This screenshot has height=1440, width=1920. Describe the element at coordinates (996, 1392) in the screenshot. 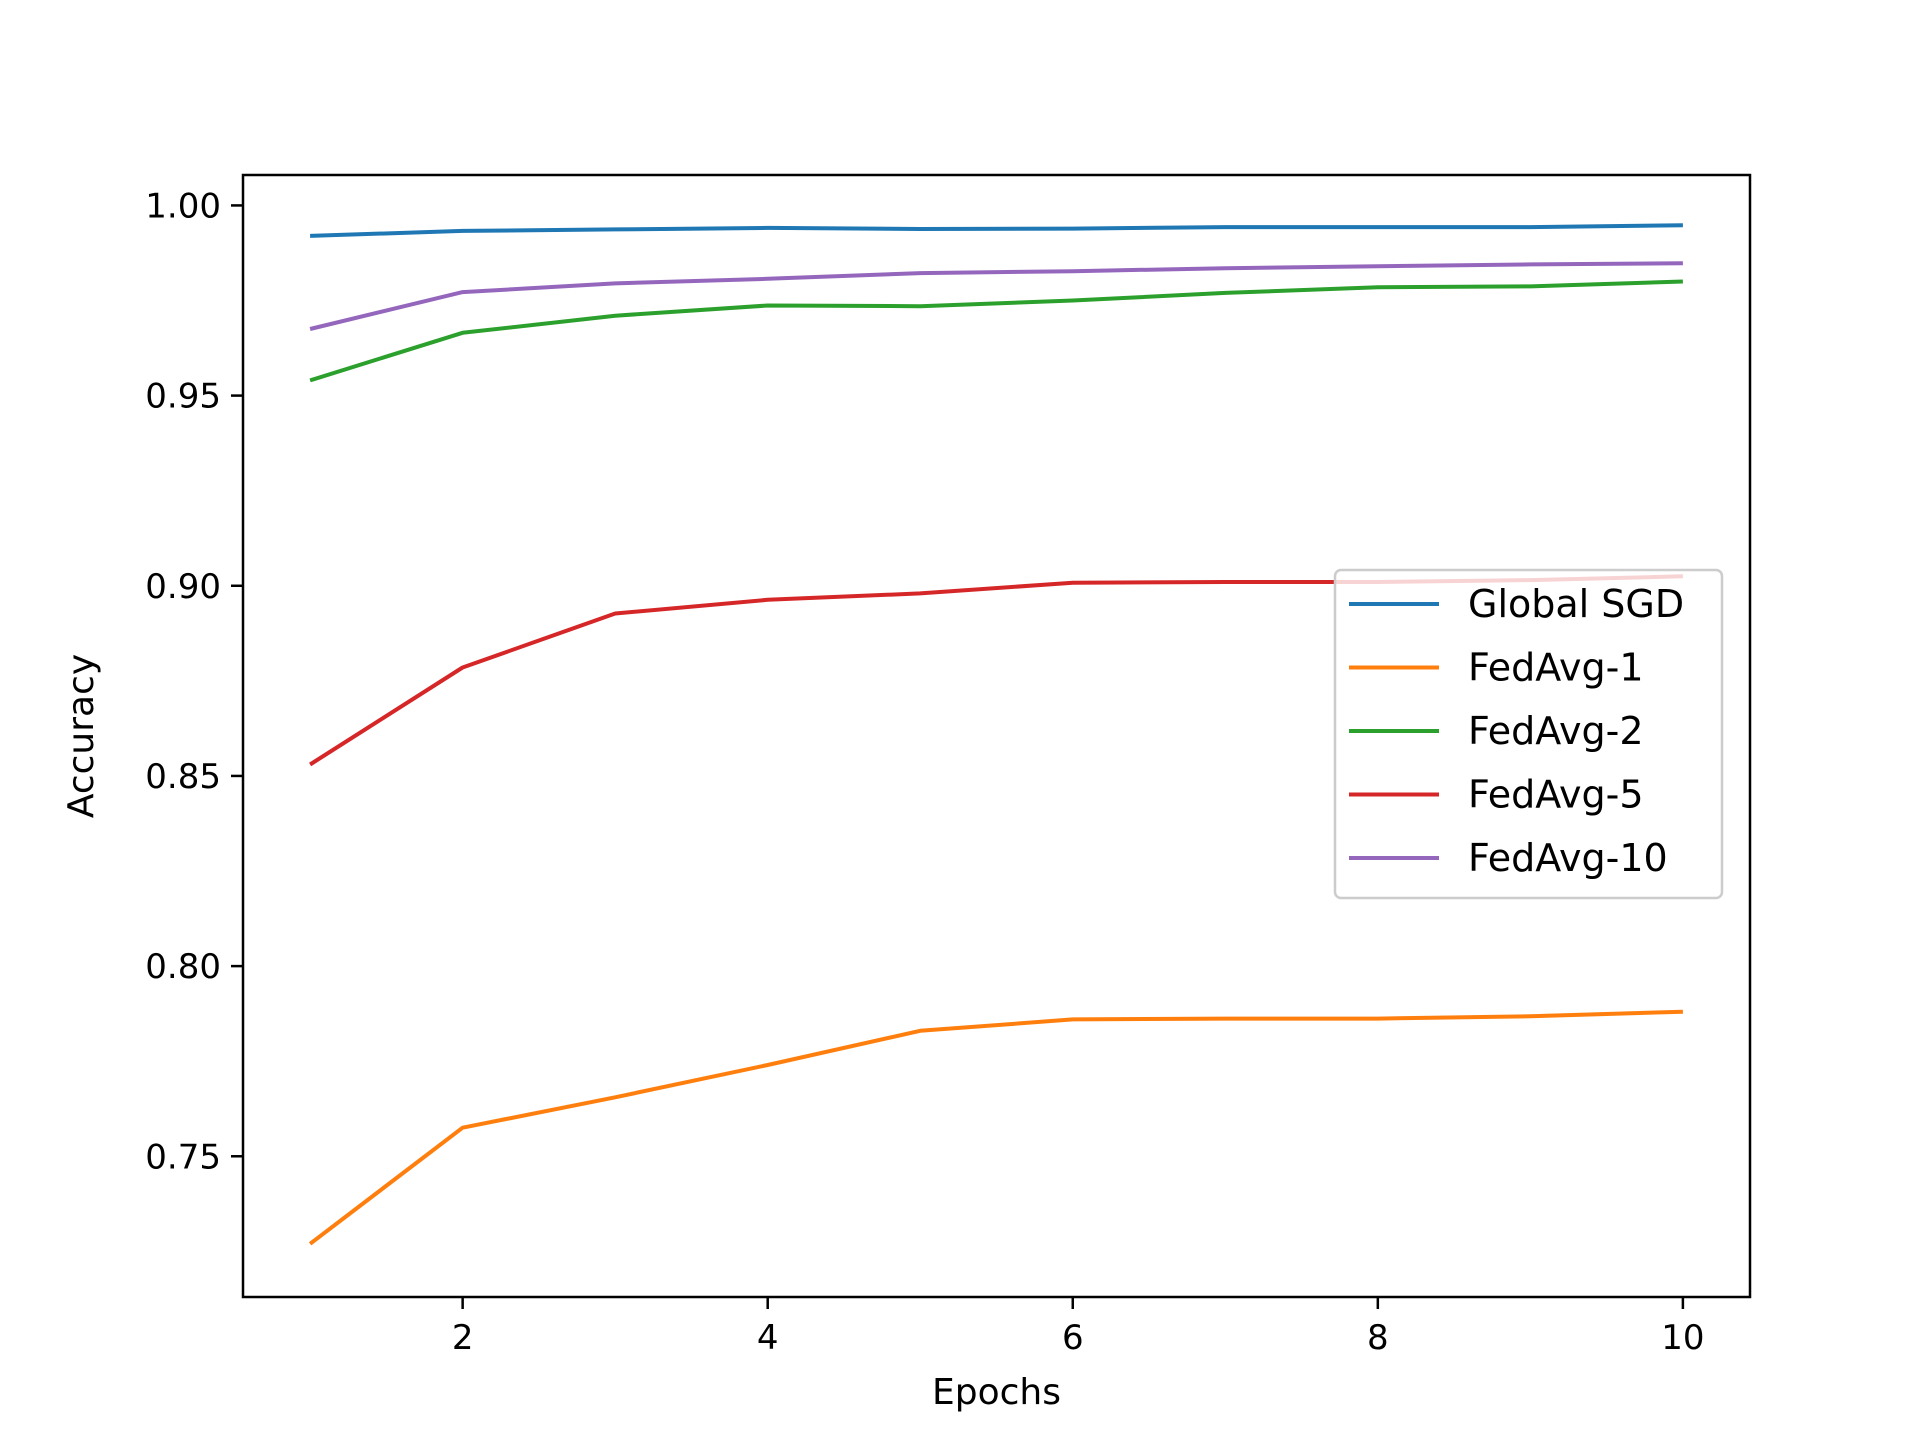

I see `x-axis-title: Epochs` at that location.